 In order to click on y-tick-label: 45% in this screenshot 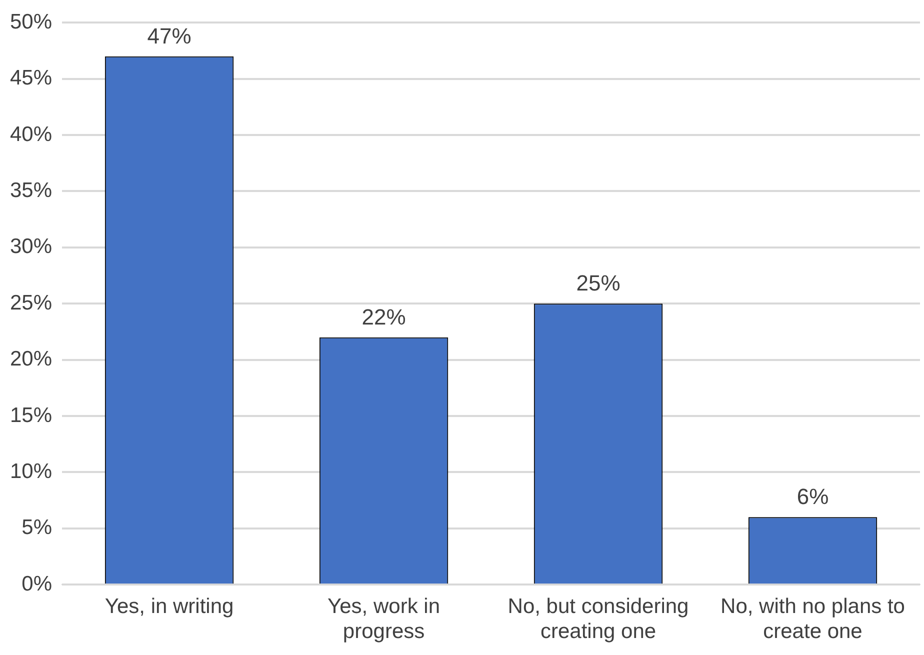, I will do `click(31, 78)`.